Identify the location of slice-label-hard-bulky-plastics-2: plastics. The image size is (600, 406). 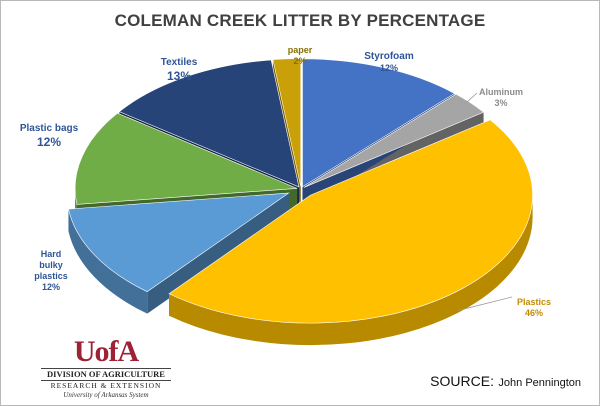
(51, 276).